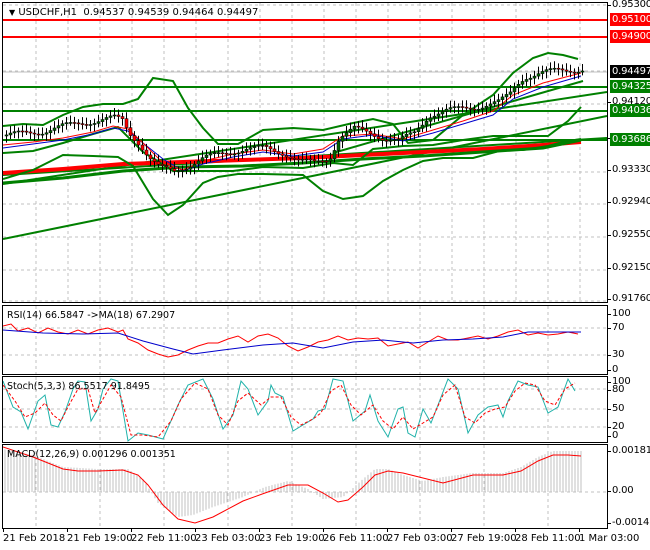 This screenshot has width=650, height=550. Describe the element at coordinates (629, 101) in the screenshot. I see `price-tick: 0.94120` at that location.